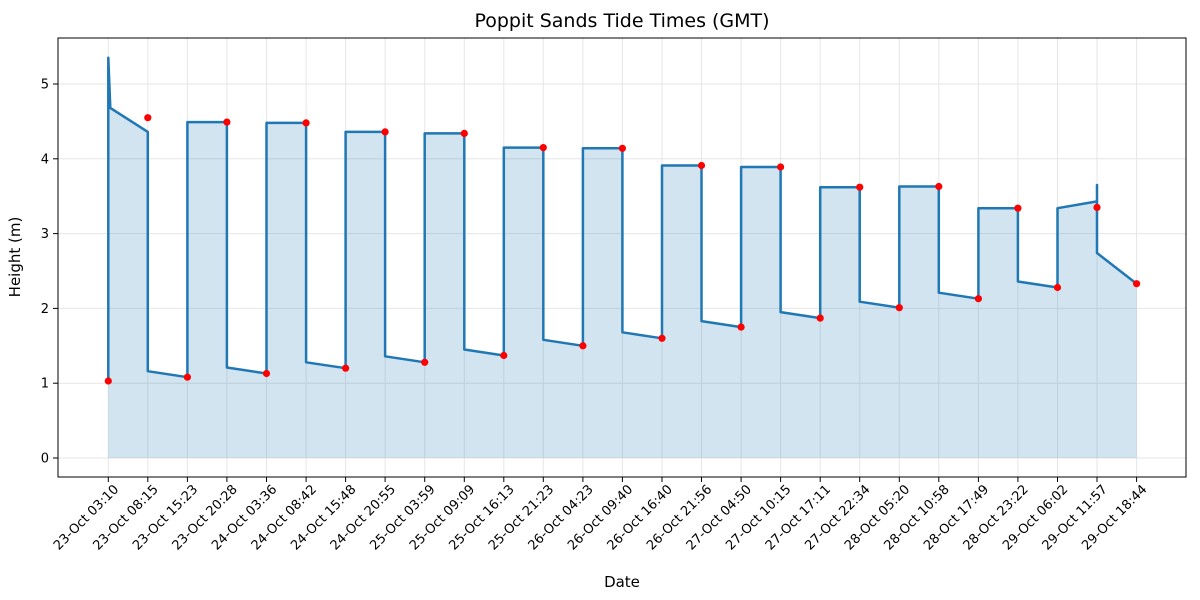 This screenshot has width=1200, height=600. What do you see at coordinates (621, 21) in the screenshot?
I see `chart-title: Poppit Sands Tide Times (GMT)` at bounding box center [621, 21].